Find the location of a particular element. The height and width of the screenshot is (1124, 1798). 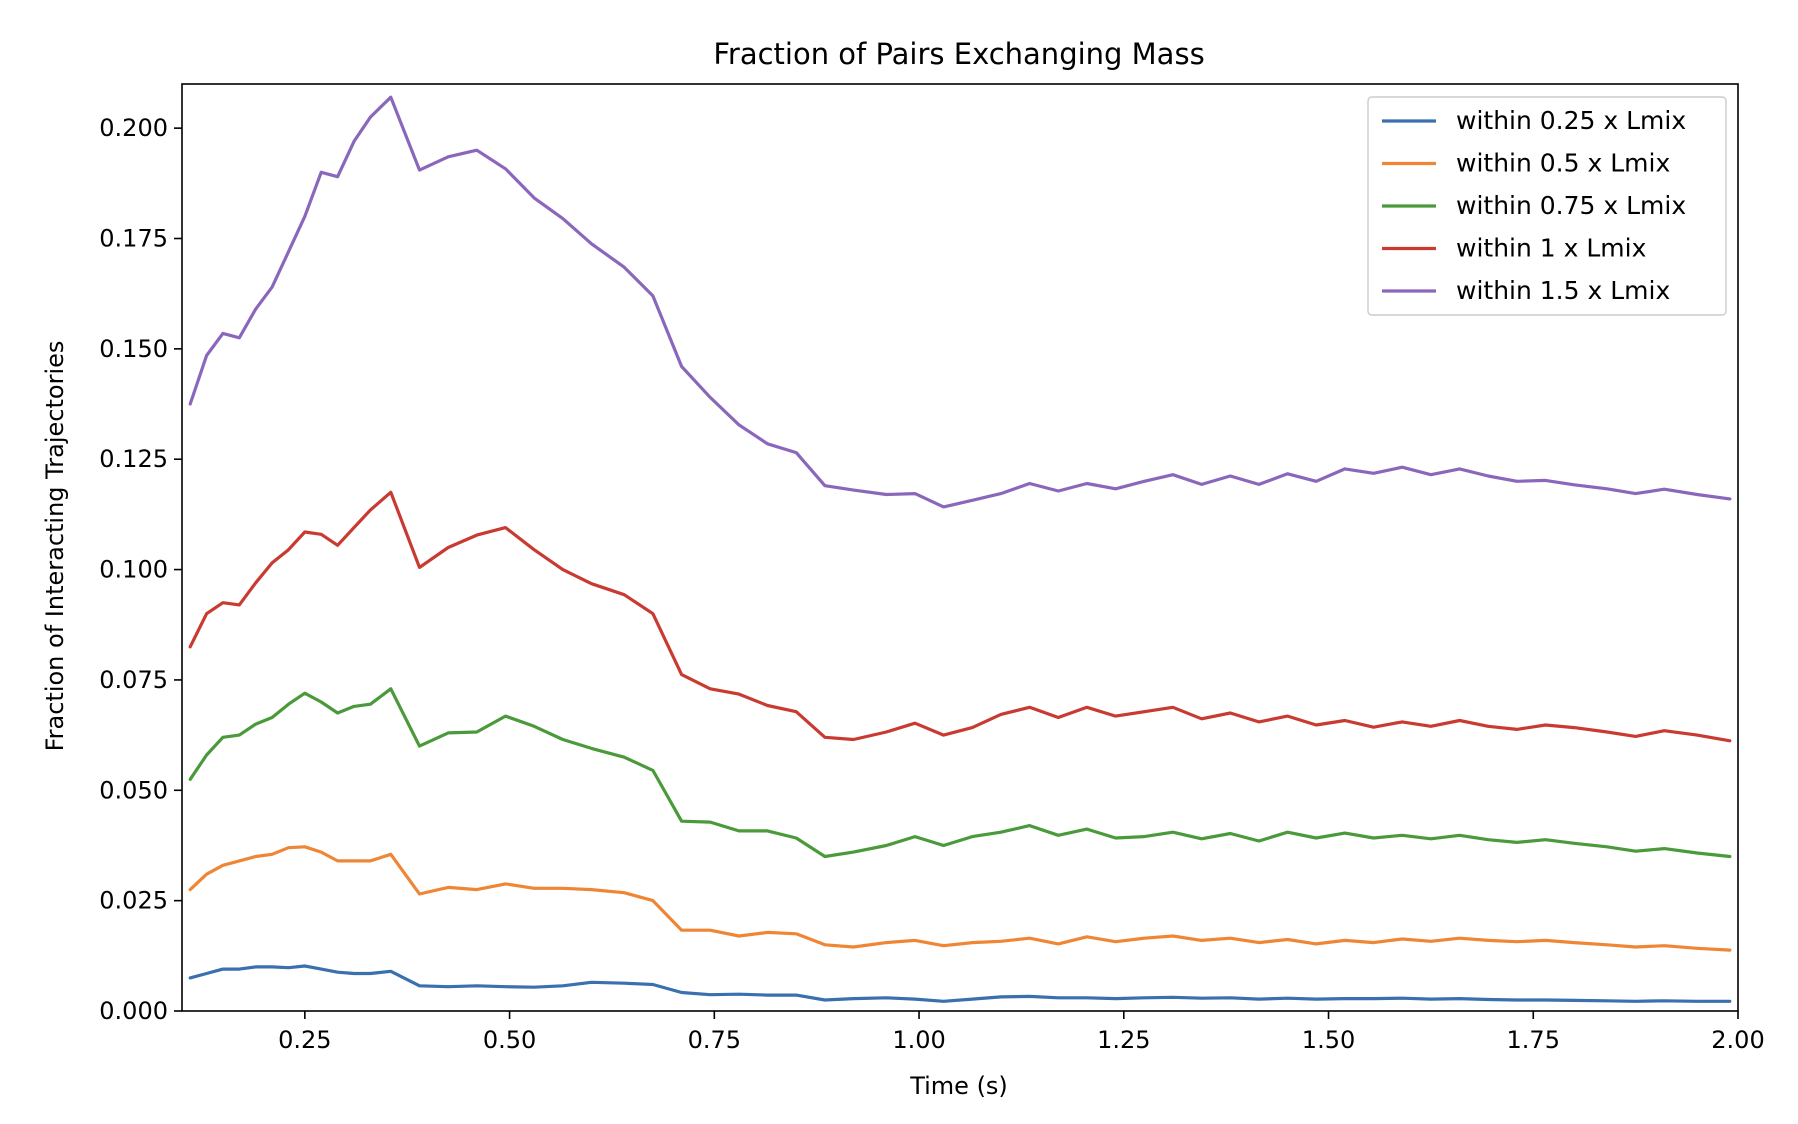

legend-entry-label: within 0.25 x Lmix is located at coordinates (1571, 120).